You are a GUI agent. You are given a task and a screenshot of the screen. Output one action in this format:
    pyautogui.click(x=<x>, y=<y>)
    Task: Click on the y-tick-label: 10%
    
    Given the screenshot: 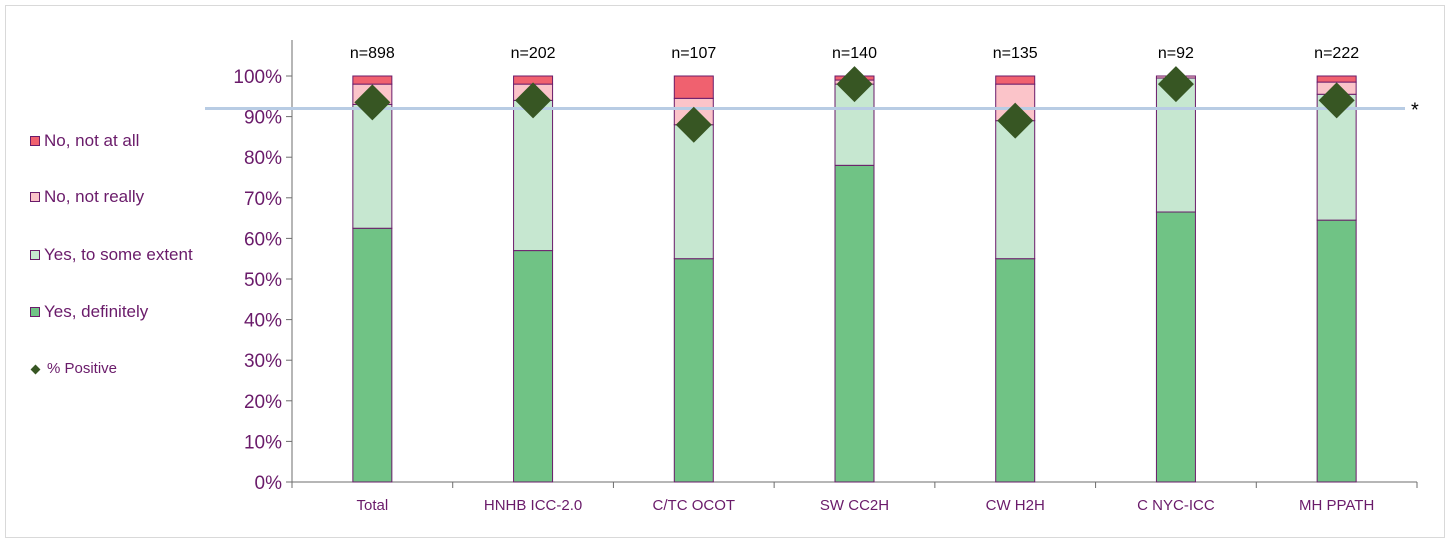 What is the action you would take?
    pyautogui.click(x=263, y=442)
    